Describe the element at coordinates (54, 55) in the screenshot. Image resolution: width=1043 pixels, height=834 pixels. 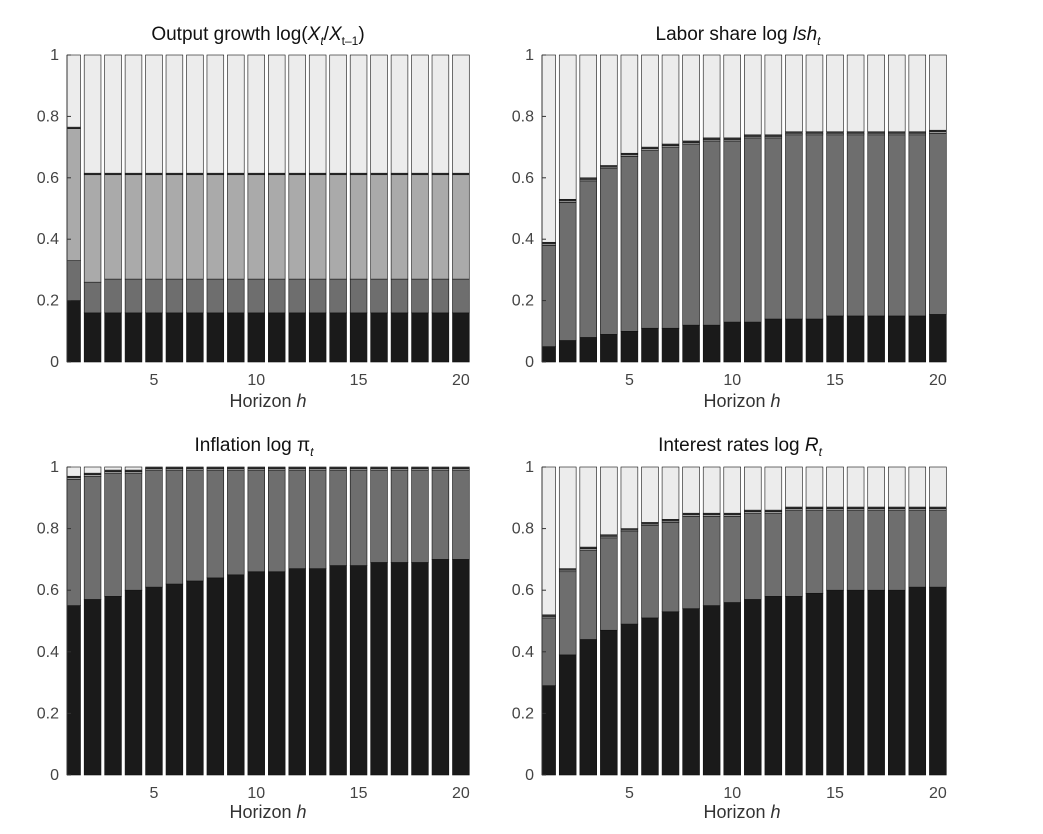
I see `y-tick-label: 1` at that location.